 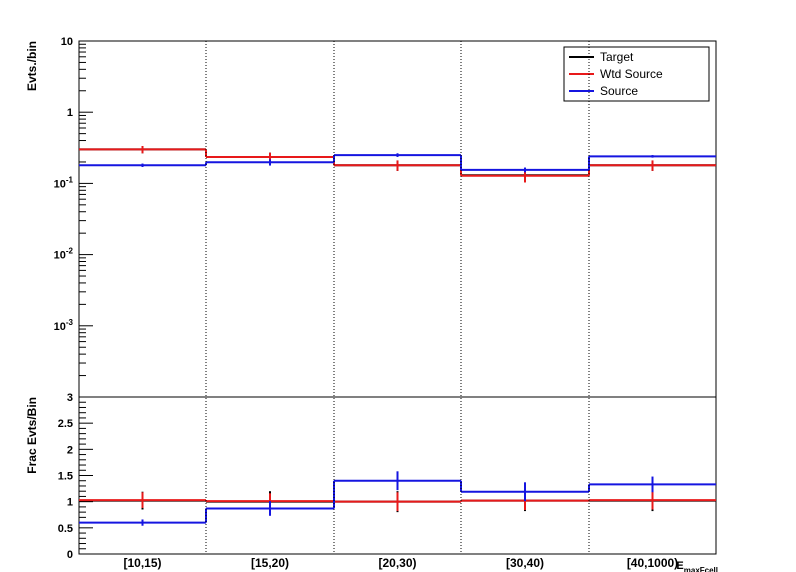 What do you see at coordinates (631, 74) in the screenshot?
I see `legend-label: Wtd Source` at bounding box center [631, 74].